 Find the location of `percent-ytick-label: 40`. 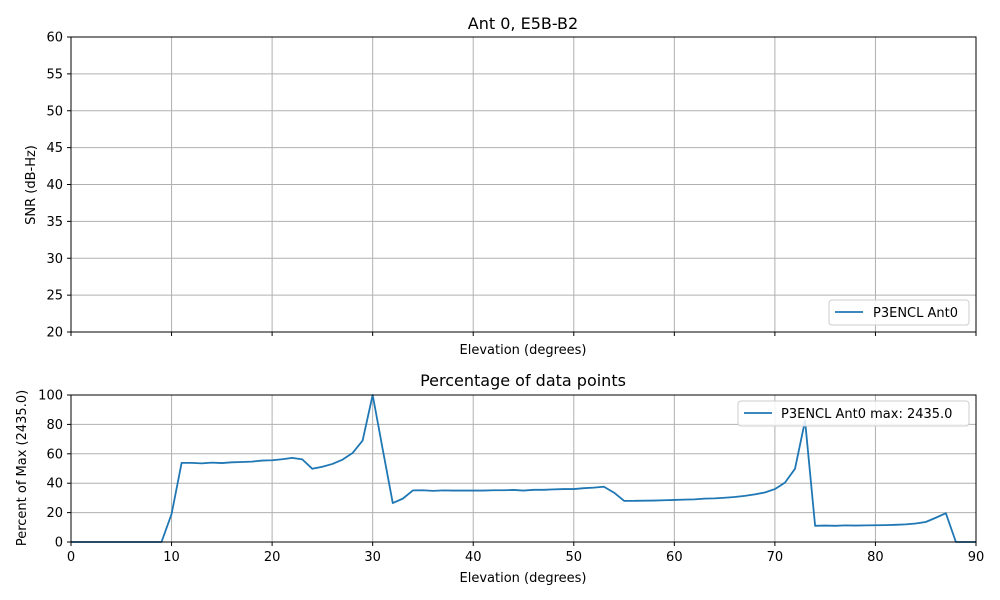

percent-ytick-label: 40 is located at coordinates (54, 484).